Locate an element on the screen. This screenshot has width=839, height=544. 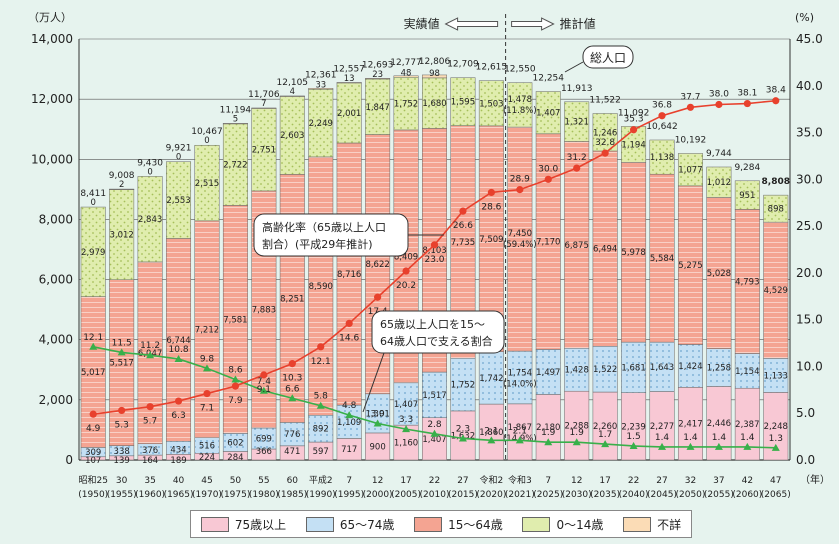
x-tick-label-year: (1985) is located at coordinates (292, 495).